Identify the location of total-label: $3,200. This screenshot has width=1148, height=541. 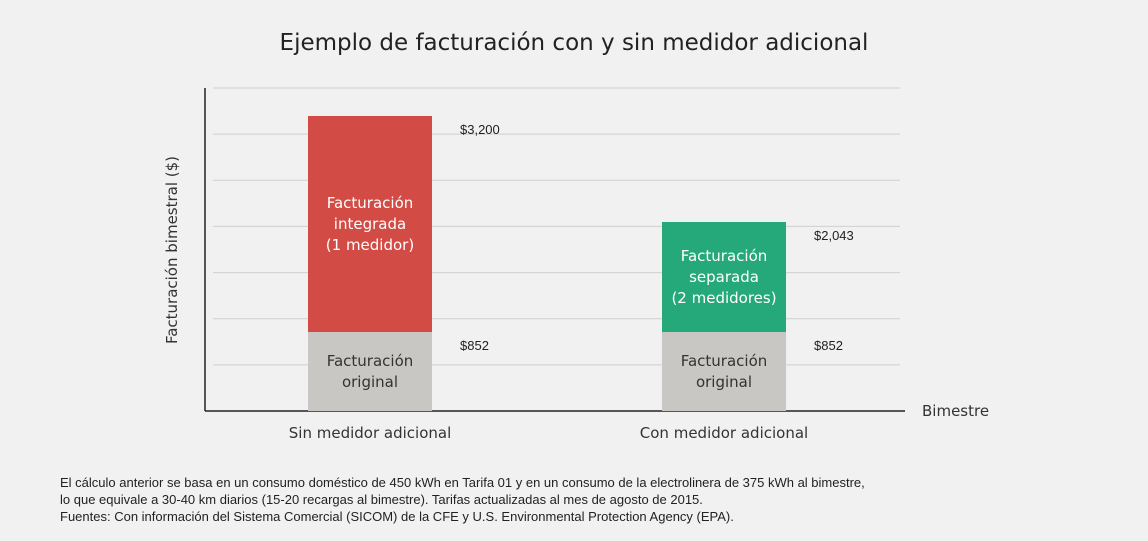
(480, 129).